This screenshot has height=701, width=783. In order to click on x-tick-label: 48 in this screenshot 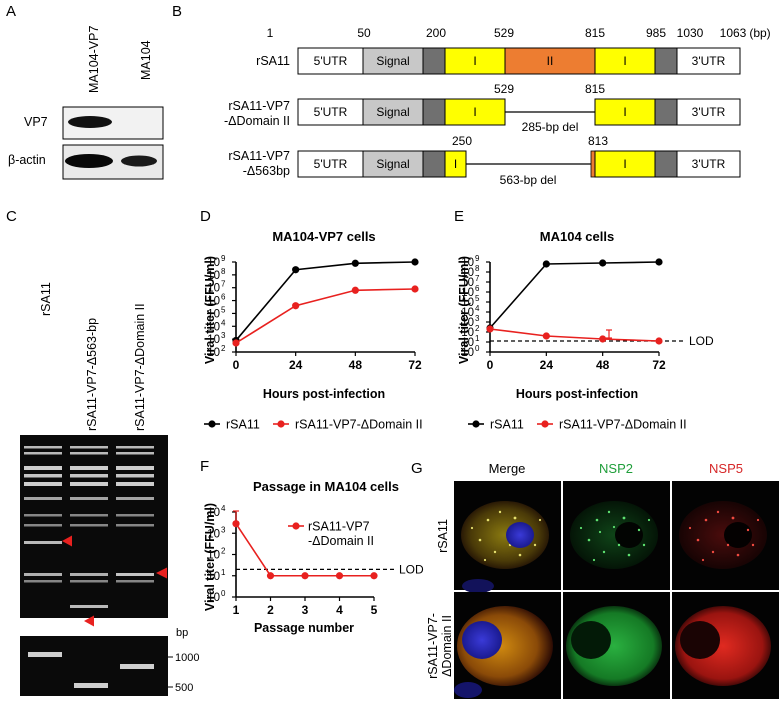, I will do `click(603, 365)`.